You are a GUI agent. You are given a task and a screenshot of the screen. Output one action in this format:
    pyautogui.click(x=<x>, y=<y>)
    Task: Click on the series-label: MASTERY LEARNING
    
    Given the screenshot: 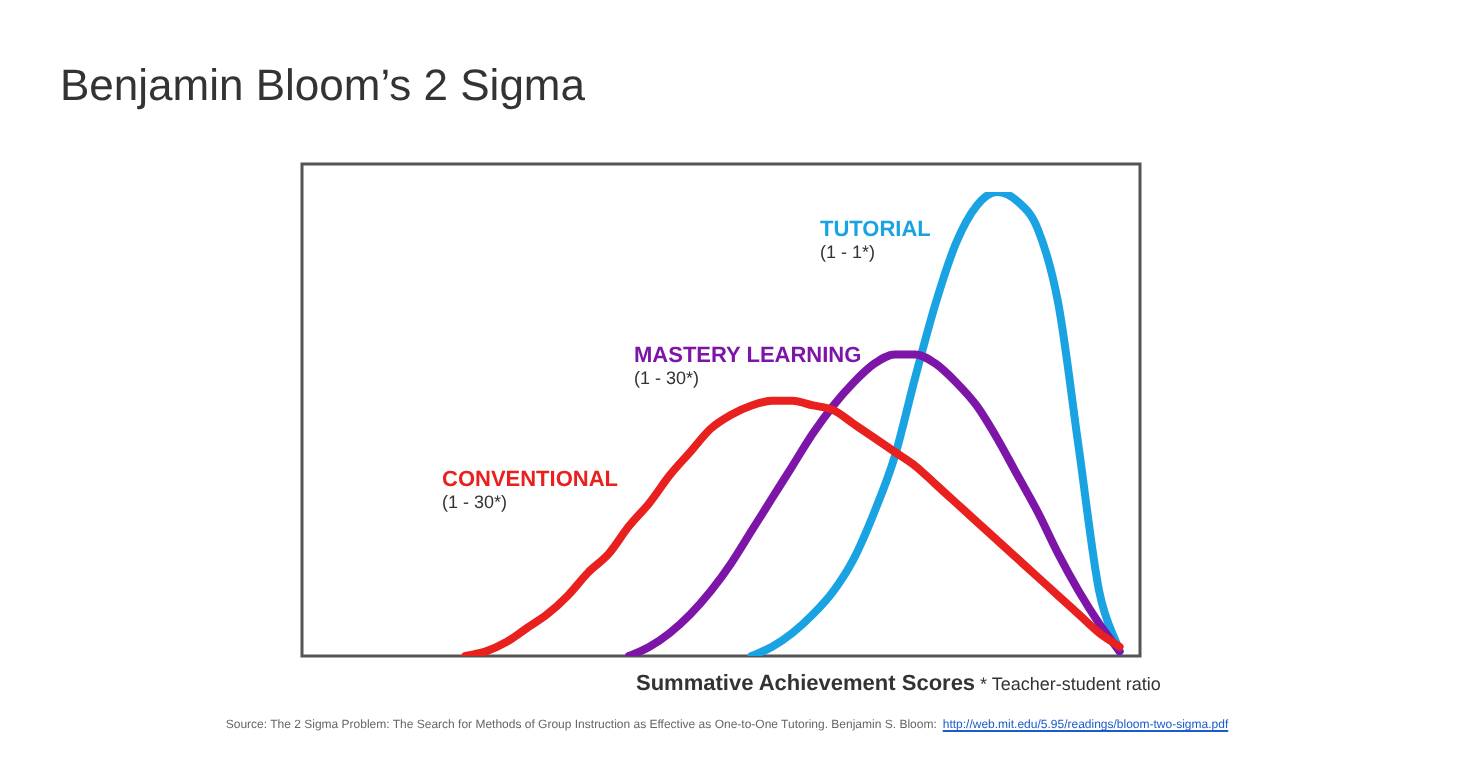 What is the action you would take?
    pyautogui.click(x=748, y=356)
    